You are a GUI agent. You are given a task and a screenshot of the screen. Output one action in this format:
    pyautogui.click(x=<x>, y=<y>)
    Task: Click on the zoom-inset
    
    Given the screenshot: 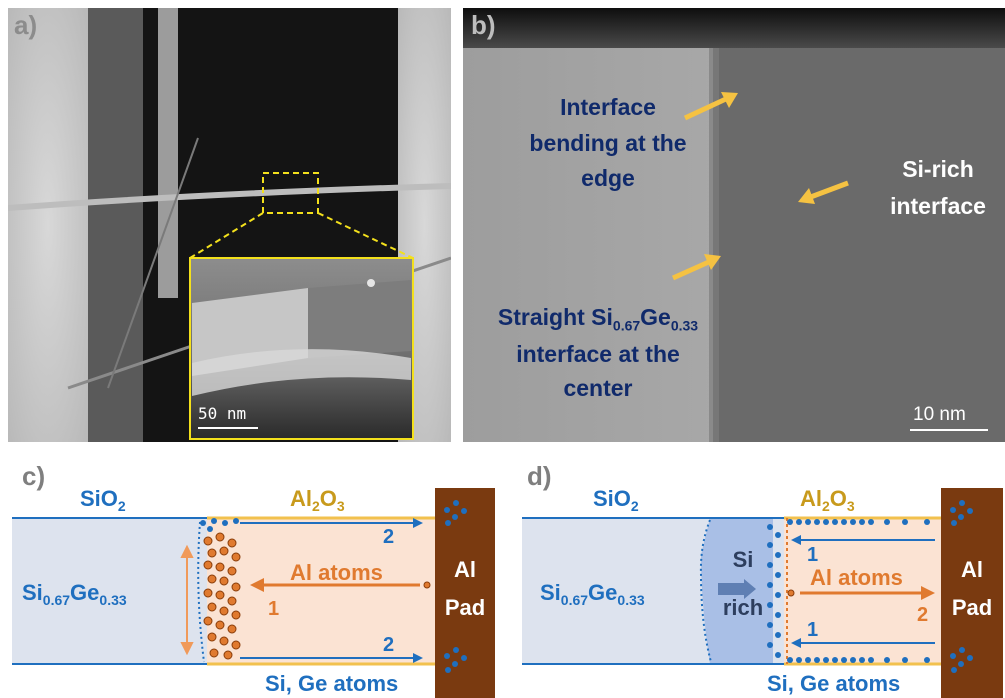 What is the action you would take?
    pyautogui.click(x=301, y=348)
    